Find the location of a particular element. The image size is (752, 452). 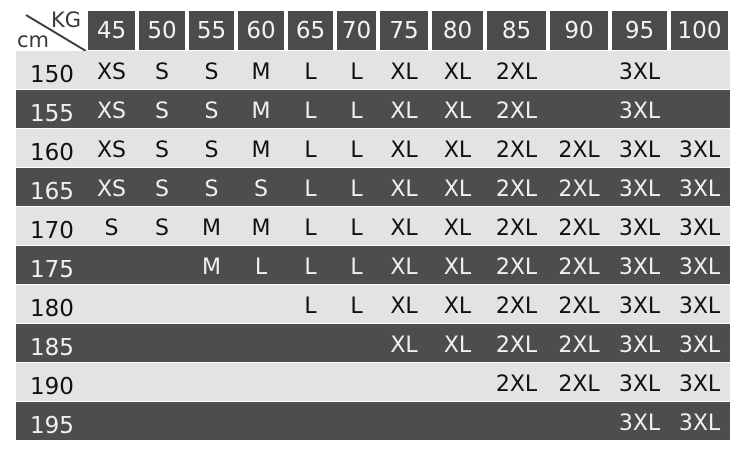

table-row: 190 2XL 2XL 3XL 3XL is located at coordinates (373, 382).